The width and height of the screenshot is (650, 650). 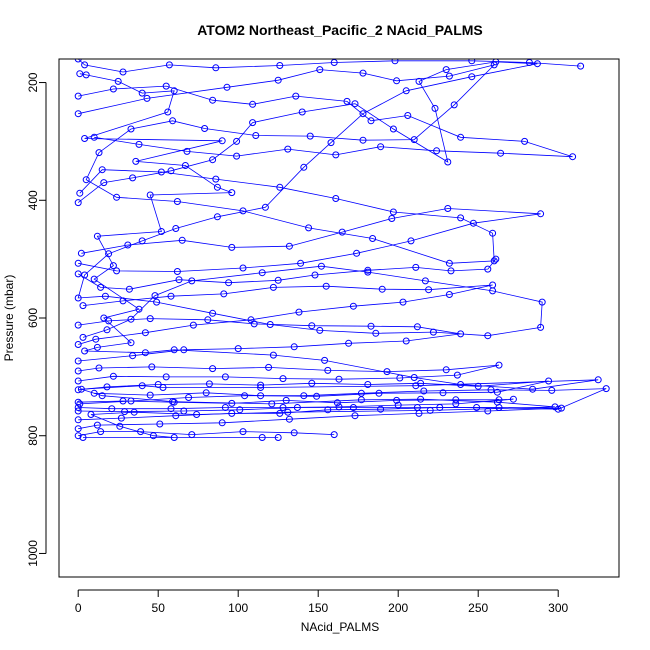 I want to click on y-axis-label: Pressure (mbar), so click(x=9, y=318).